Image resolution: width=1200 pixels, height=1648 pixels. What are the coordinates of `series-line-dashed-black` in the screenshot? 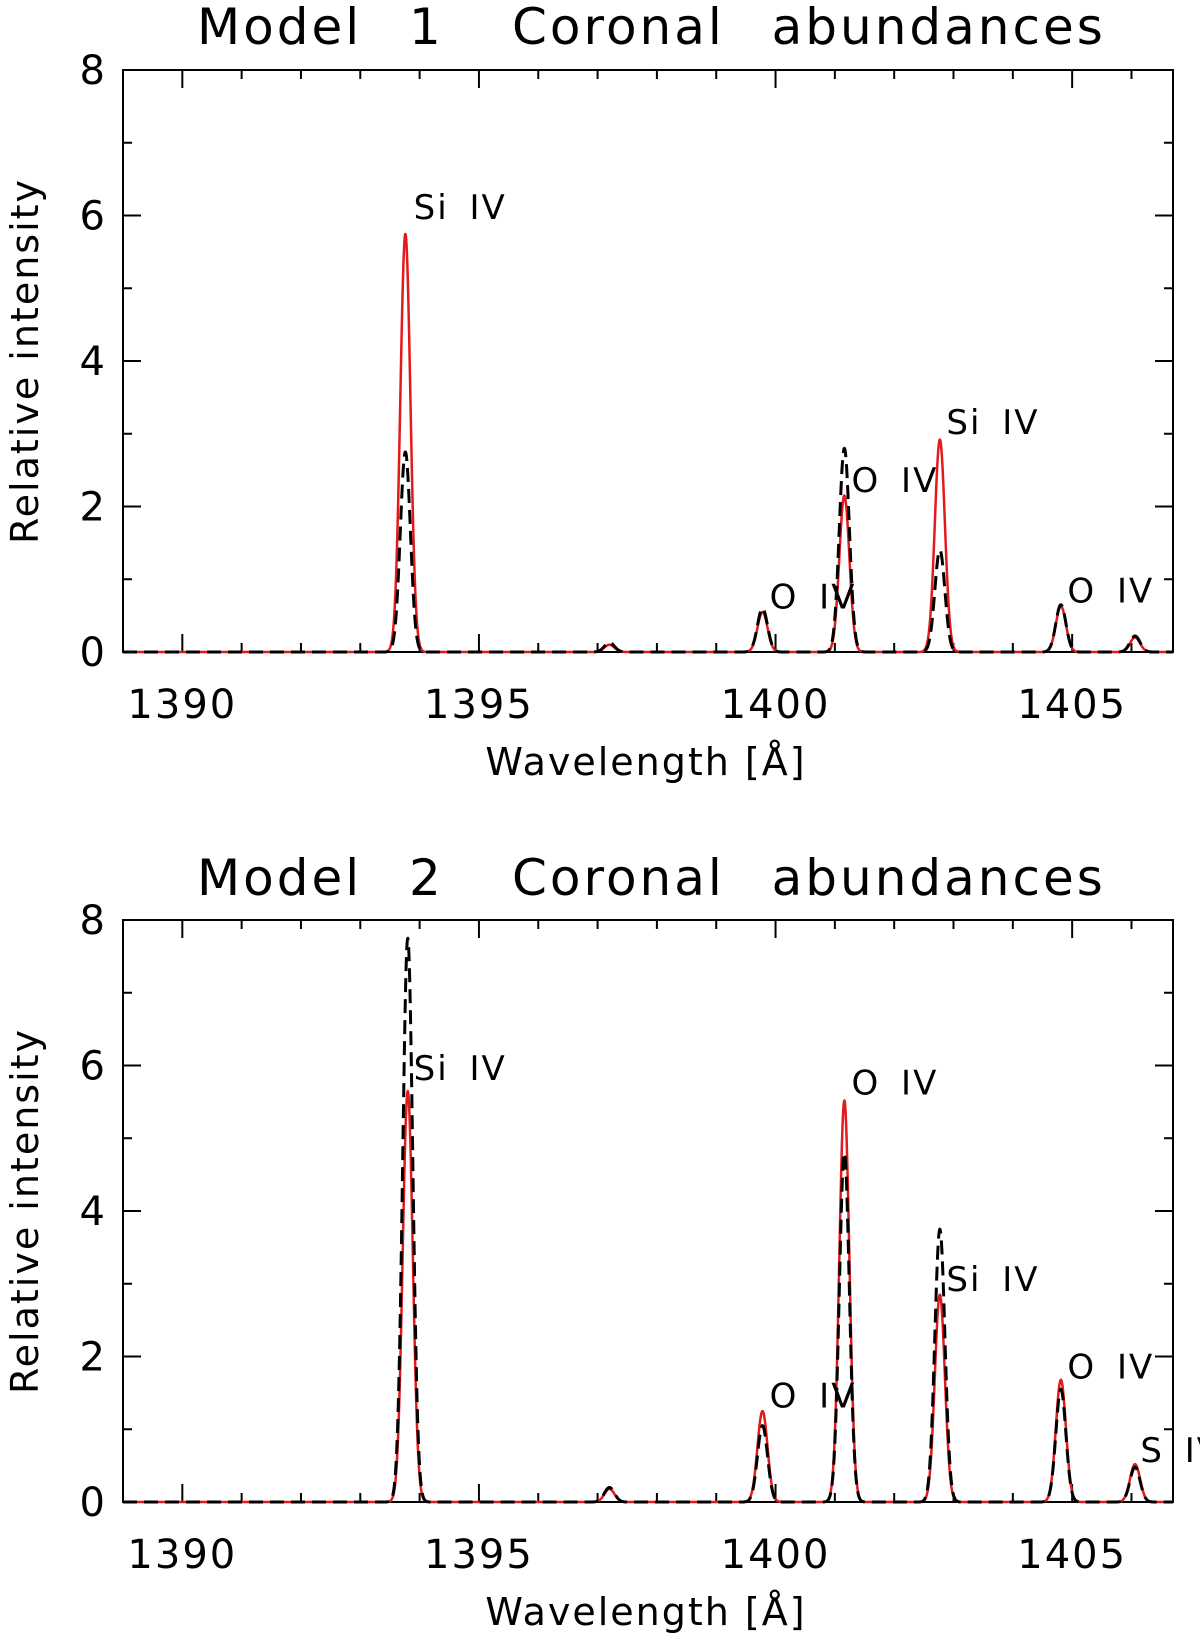 It's located at (648, 550).